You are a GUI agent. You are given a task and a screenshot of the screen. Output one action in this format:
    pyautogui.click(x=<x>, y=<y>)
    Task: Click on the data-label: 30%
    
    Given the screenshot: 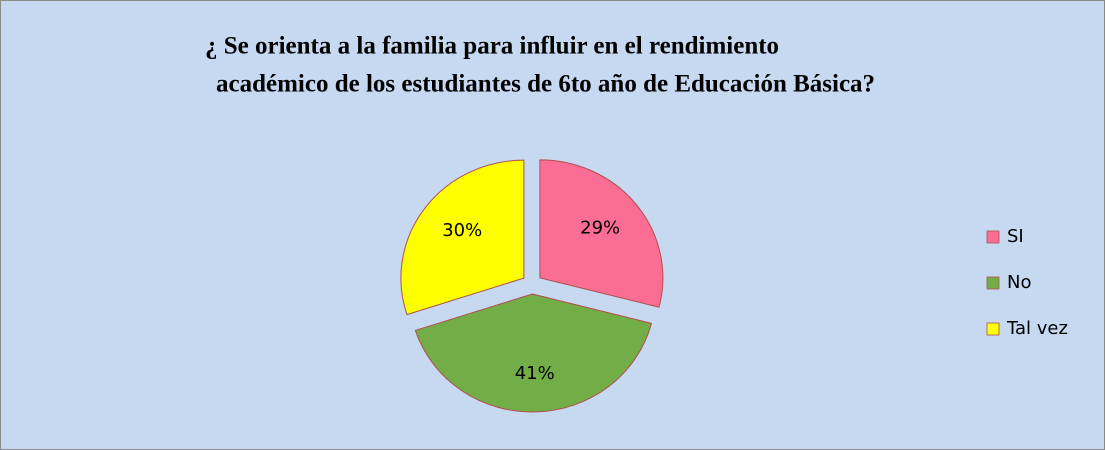 What is the action you would take?
    pyautogui.click(x=462, y=230)
    